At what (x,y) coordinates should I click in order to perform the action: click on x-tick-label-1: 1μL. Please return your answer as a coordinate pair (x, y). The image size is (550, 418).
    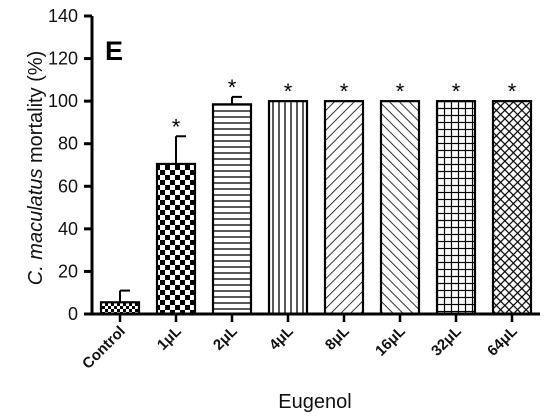
    Looking at the image, I should click on (169, 338).